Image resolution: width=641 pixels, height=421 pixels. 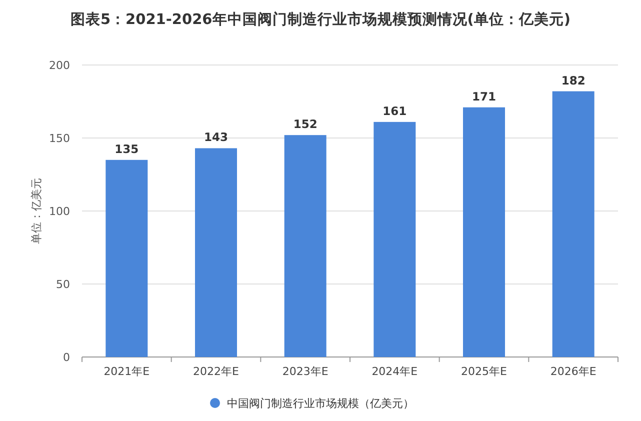 What do you see at coordinates (126, 149) in the screenshot?
I see `data-label: 135` at bounding box center [126, 149].